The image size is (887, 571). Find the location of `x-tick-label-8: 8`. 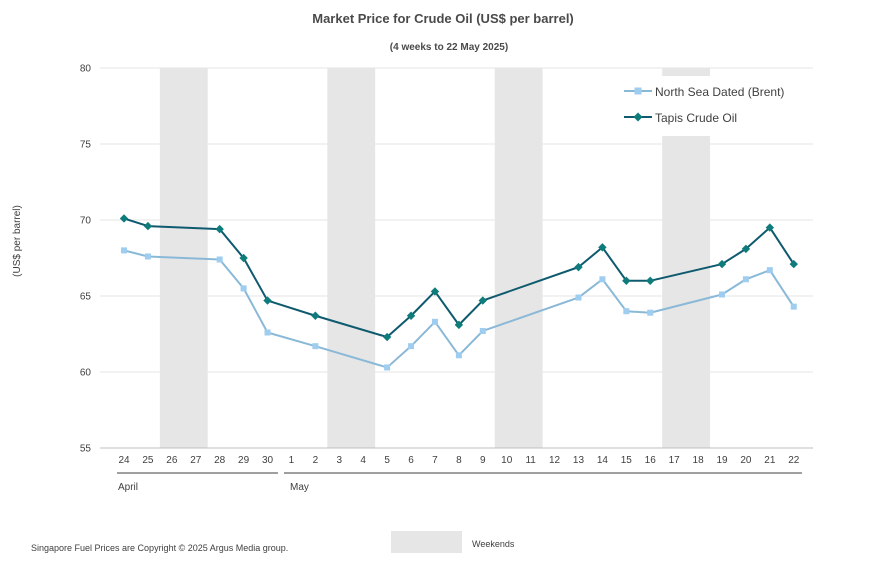

x-tick-label-8: 8 is located at coordinates (459, 460).